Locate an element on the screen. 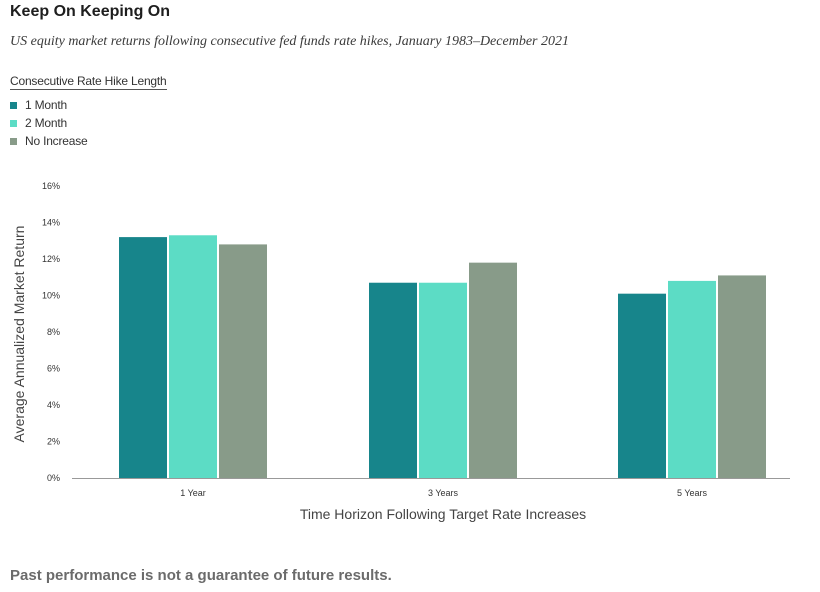 This screenshot has height=592, width=820. legend-item: 1 Month is located at coordinates (88, 105).